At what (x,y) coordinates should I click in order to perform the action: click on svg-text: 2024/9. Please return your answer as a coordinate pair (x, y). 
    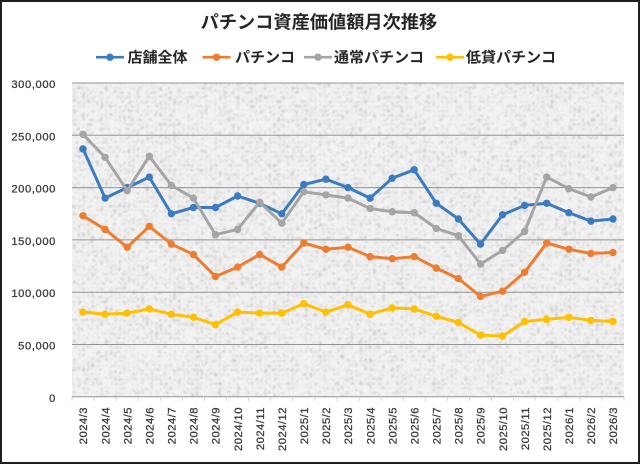
    Looking at the image, I should click on (217, 425).